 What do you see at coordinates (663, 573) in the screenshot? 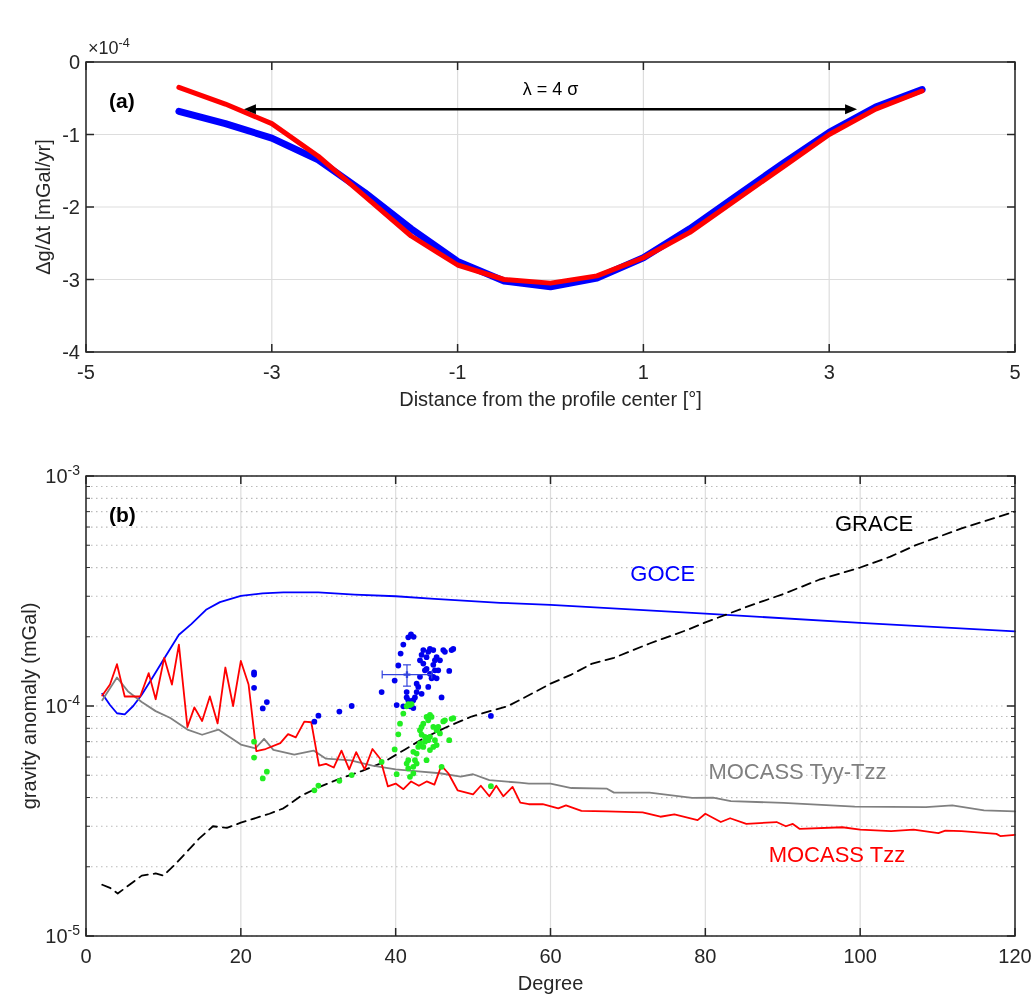
I see `series-label: GOCE` at bounding box center [663, 573].